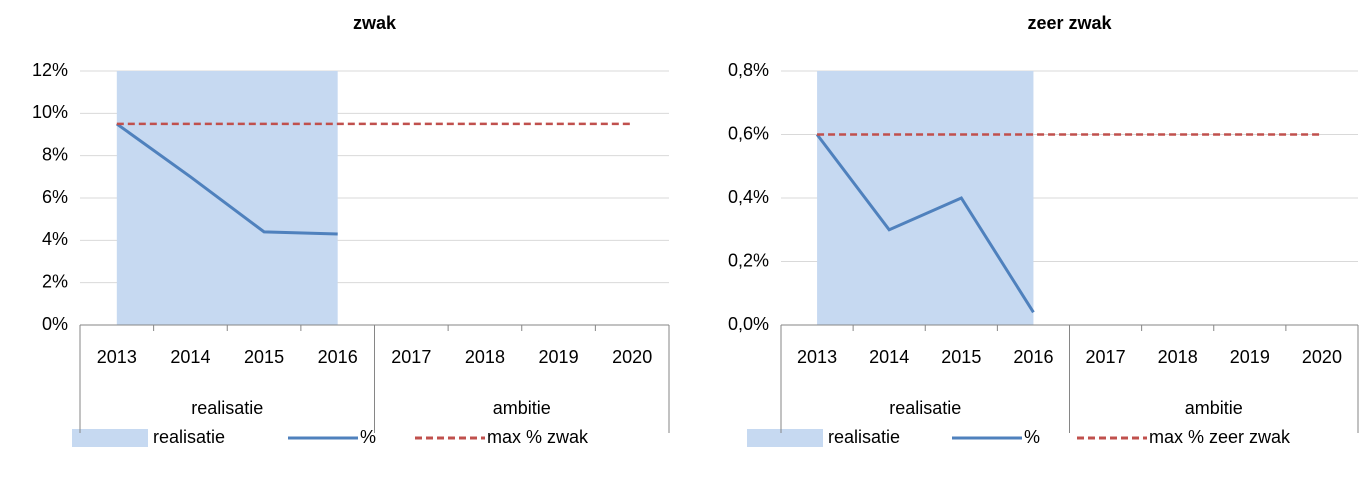 Image resolution: width=1365 pixels, height=477 pixels. Describe the element at coordinates (538, 437) in the screenshot. I see `legend-label: max % zwak` at that location.